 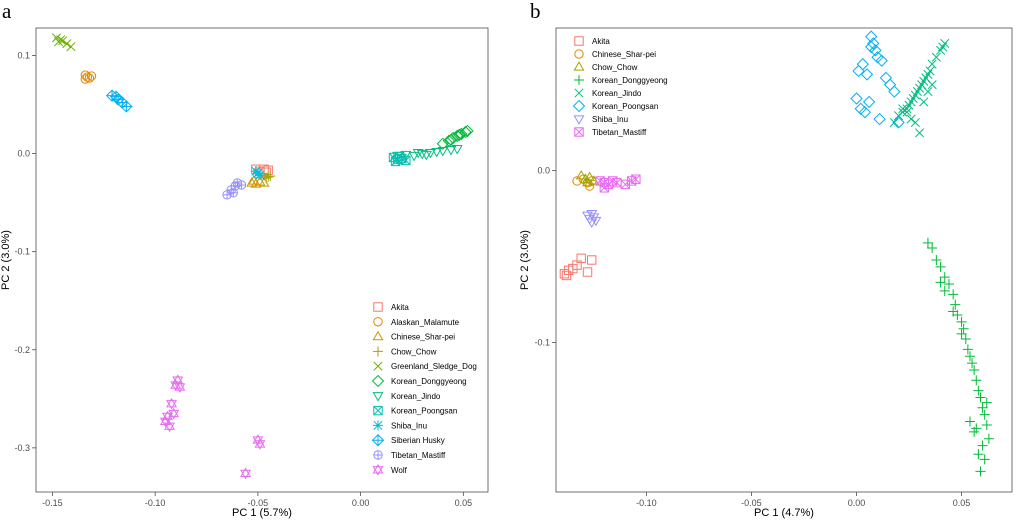 What do you see at coordinates (22, 350) in the screenshot?
I see `y-tick-label: -0.2` at bounding box center [22, 350].